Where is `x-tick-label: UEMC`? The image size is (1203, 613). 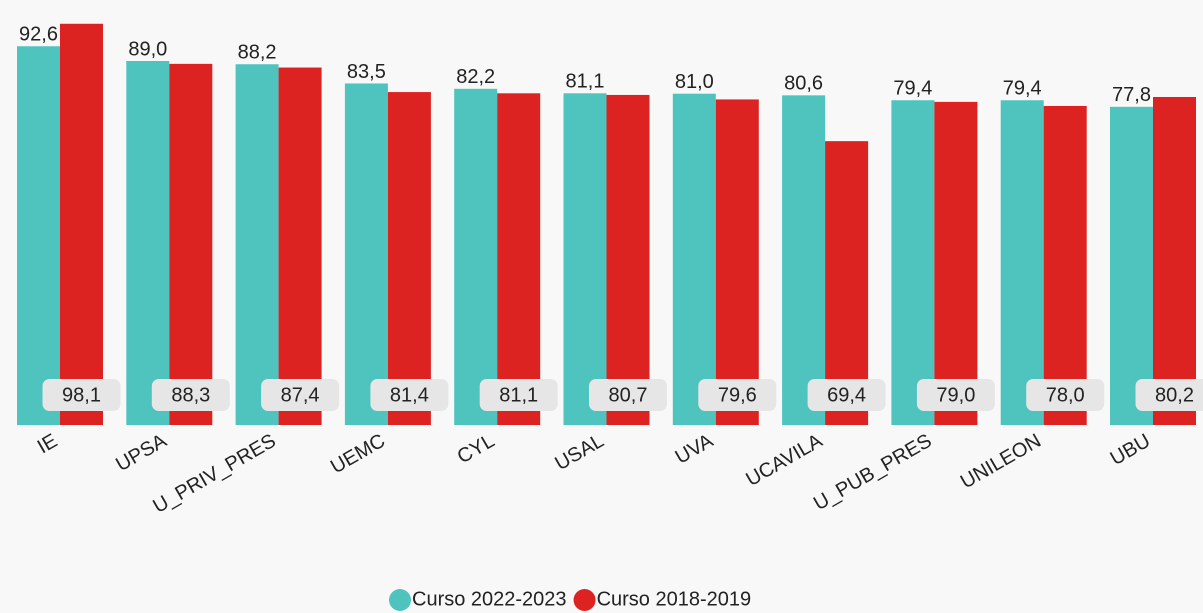 x-tick-label: UEMC is located at coordinates (358, 454).